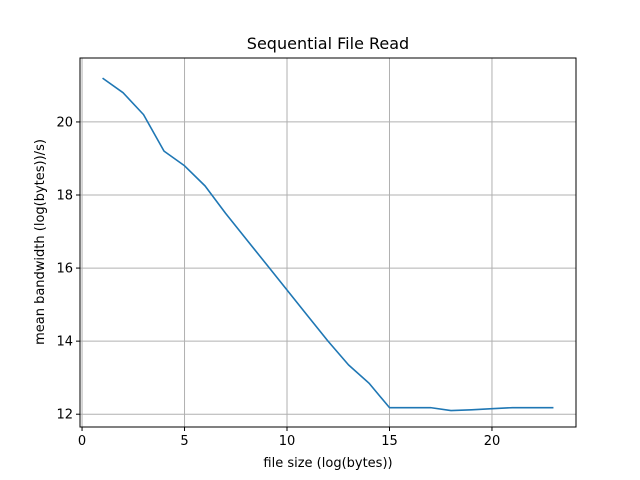  What do you see at coordinates (287, 441) in the screenshot?
I see `x-tick-label: 10` at bounding box center [287, 441].